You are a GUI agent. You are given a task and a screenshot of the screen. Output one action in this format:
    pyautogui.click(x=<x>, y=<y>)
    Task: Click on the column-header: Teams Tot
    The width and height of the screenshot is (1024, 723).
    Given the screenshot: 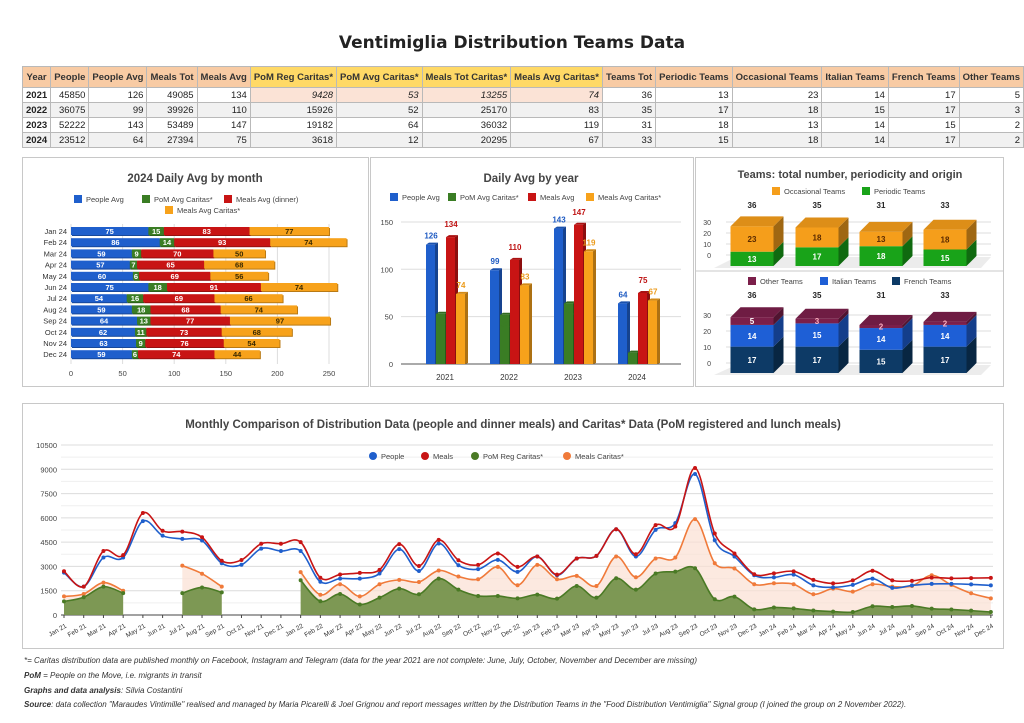 What is the action you would take?
    pyautogui.click(x=629, y=77)
    